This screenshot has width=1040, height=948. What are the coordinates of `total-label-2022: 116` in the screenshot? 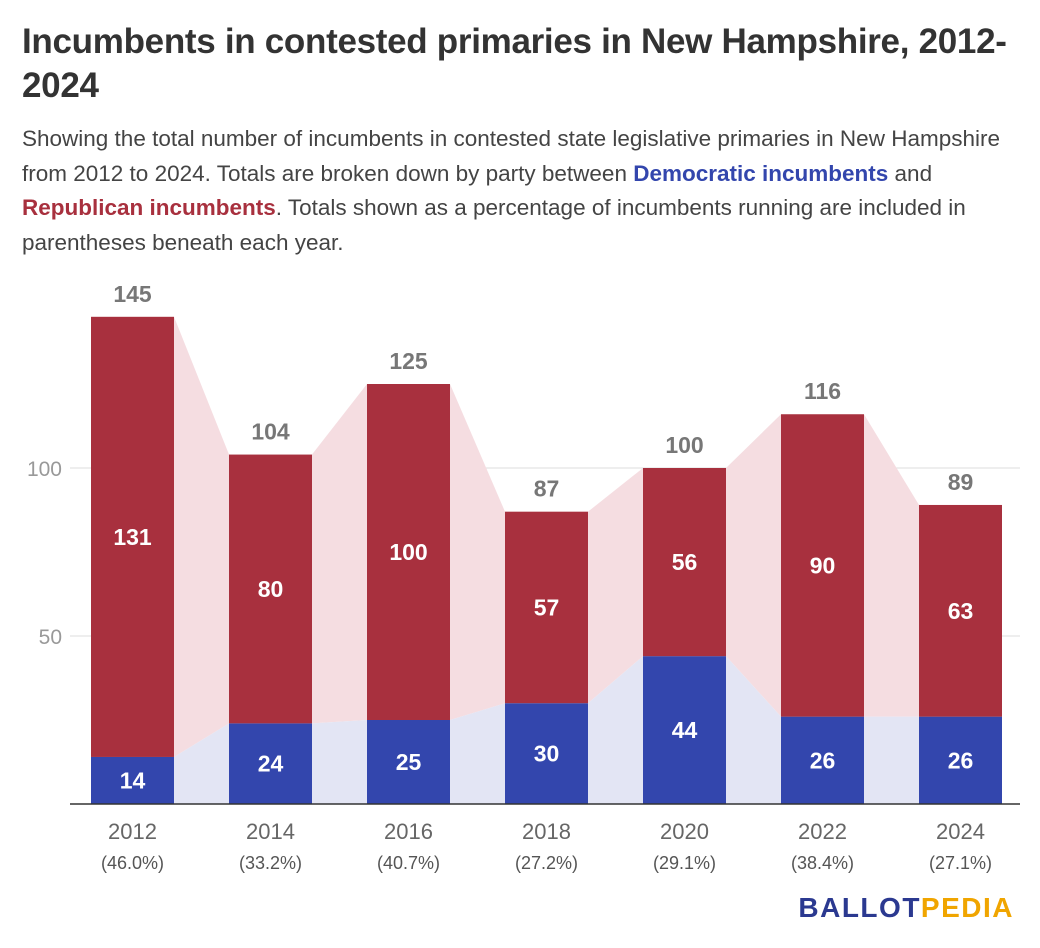 It's located at (822, 391).